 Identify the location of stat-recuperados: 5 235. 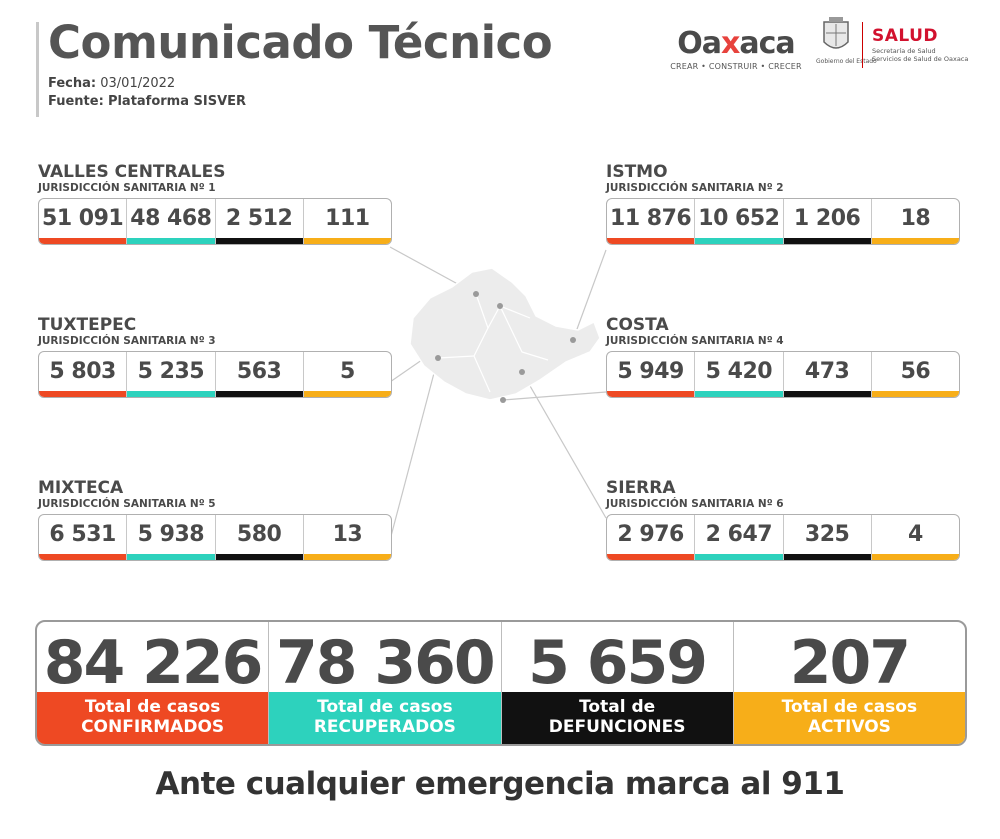
(170, 374).